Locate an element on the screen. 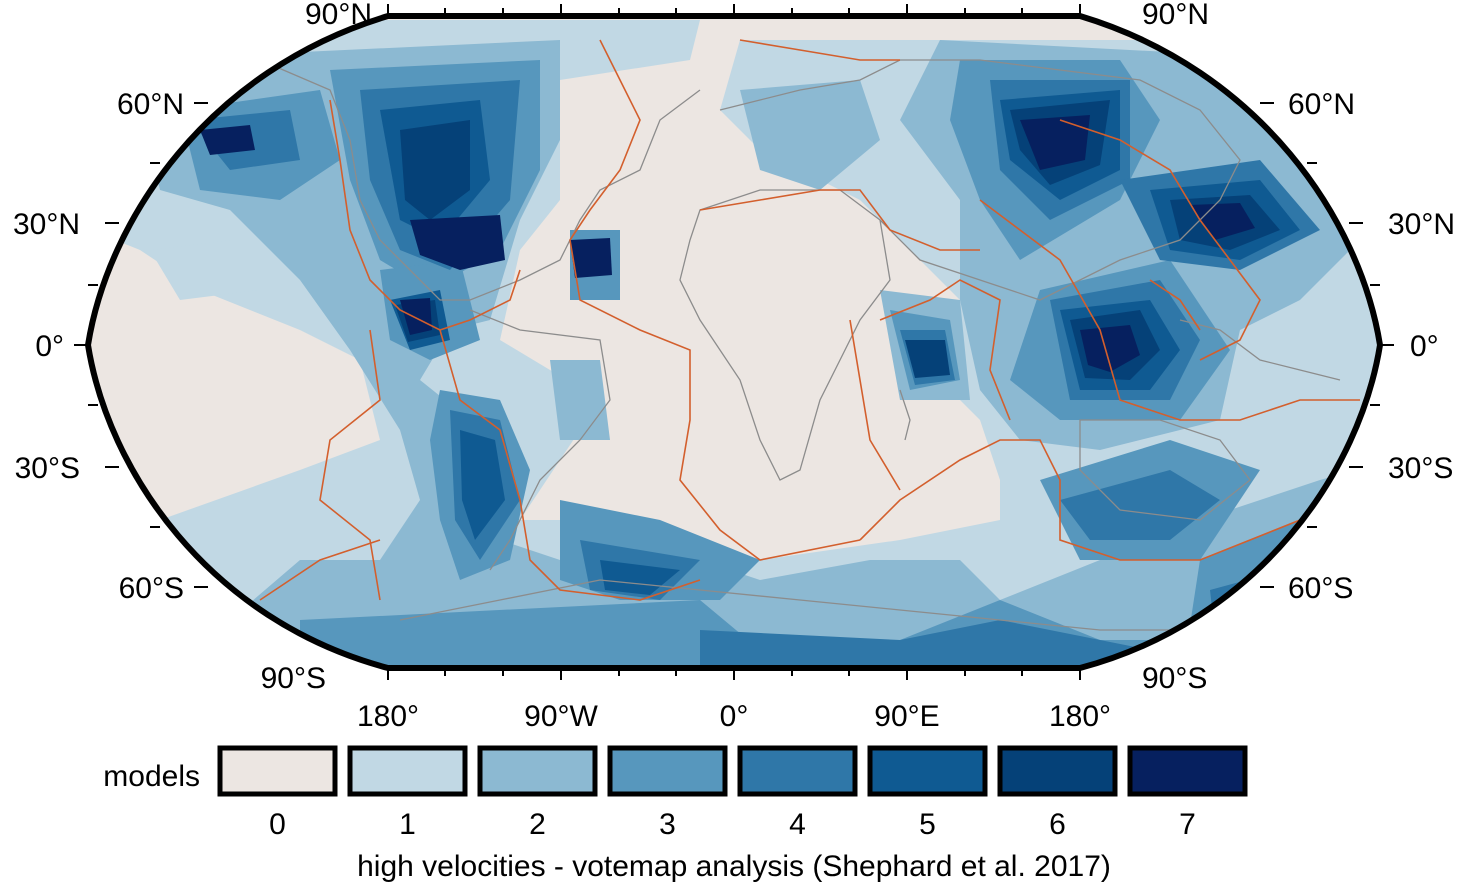 This screenshot has height=891, width=1467. legend-value-label: 6 is located at coordinates (1057, 824).